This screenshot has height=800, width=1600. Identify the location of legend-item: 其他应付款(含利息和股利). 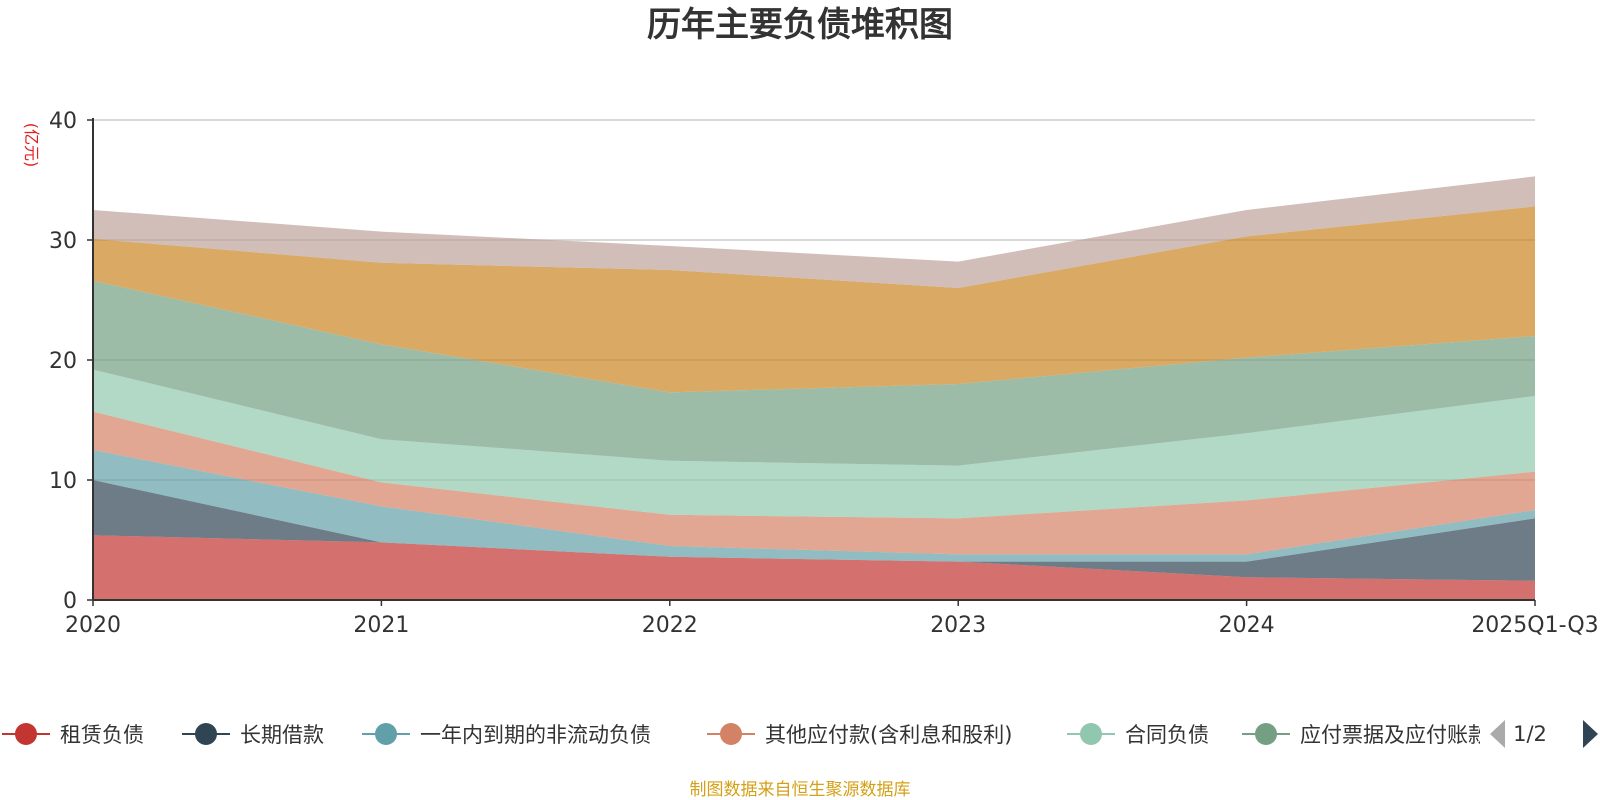
(859, 735).